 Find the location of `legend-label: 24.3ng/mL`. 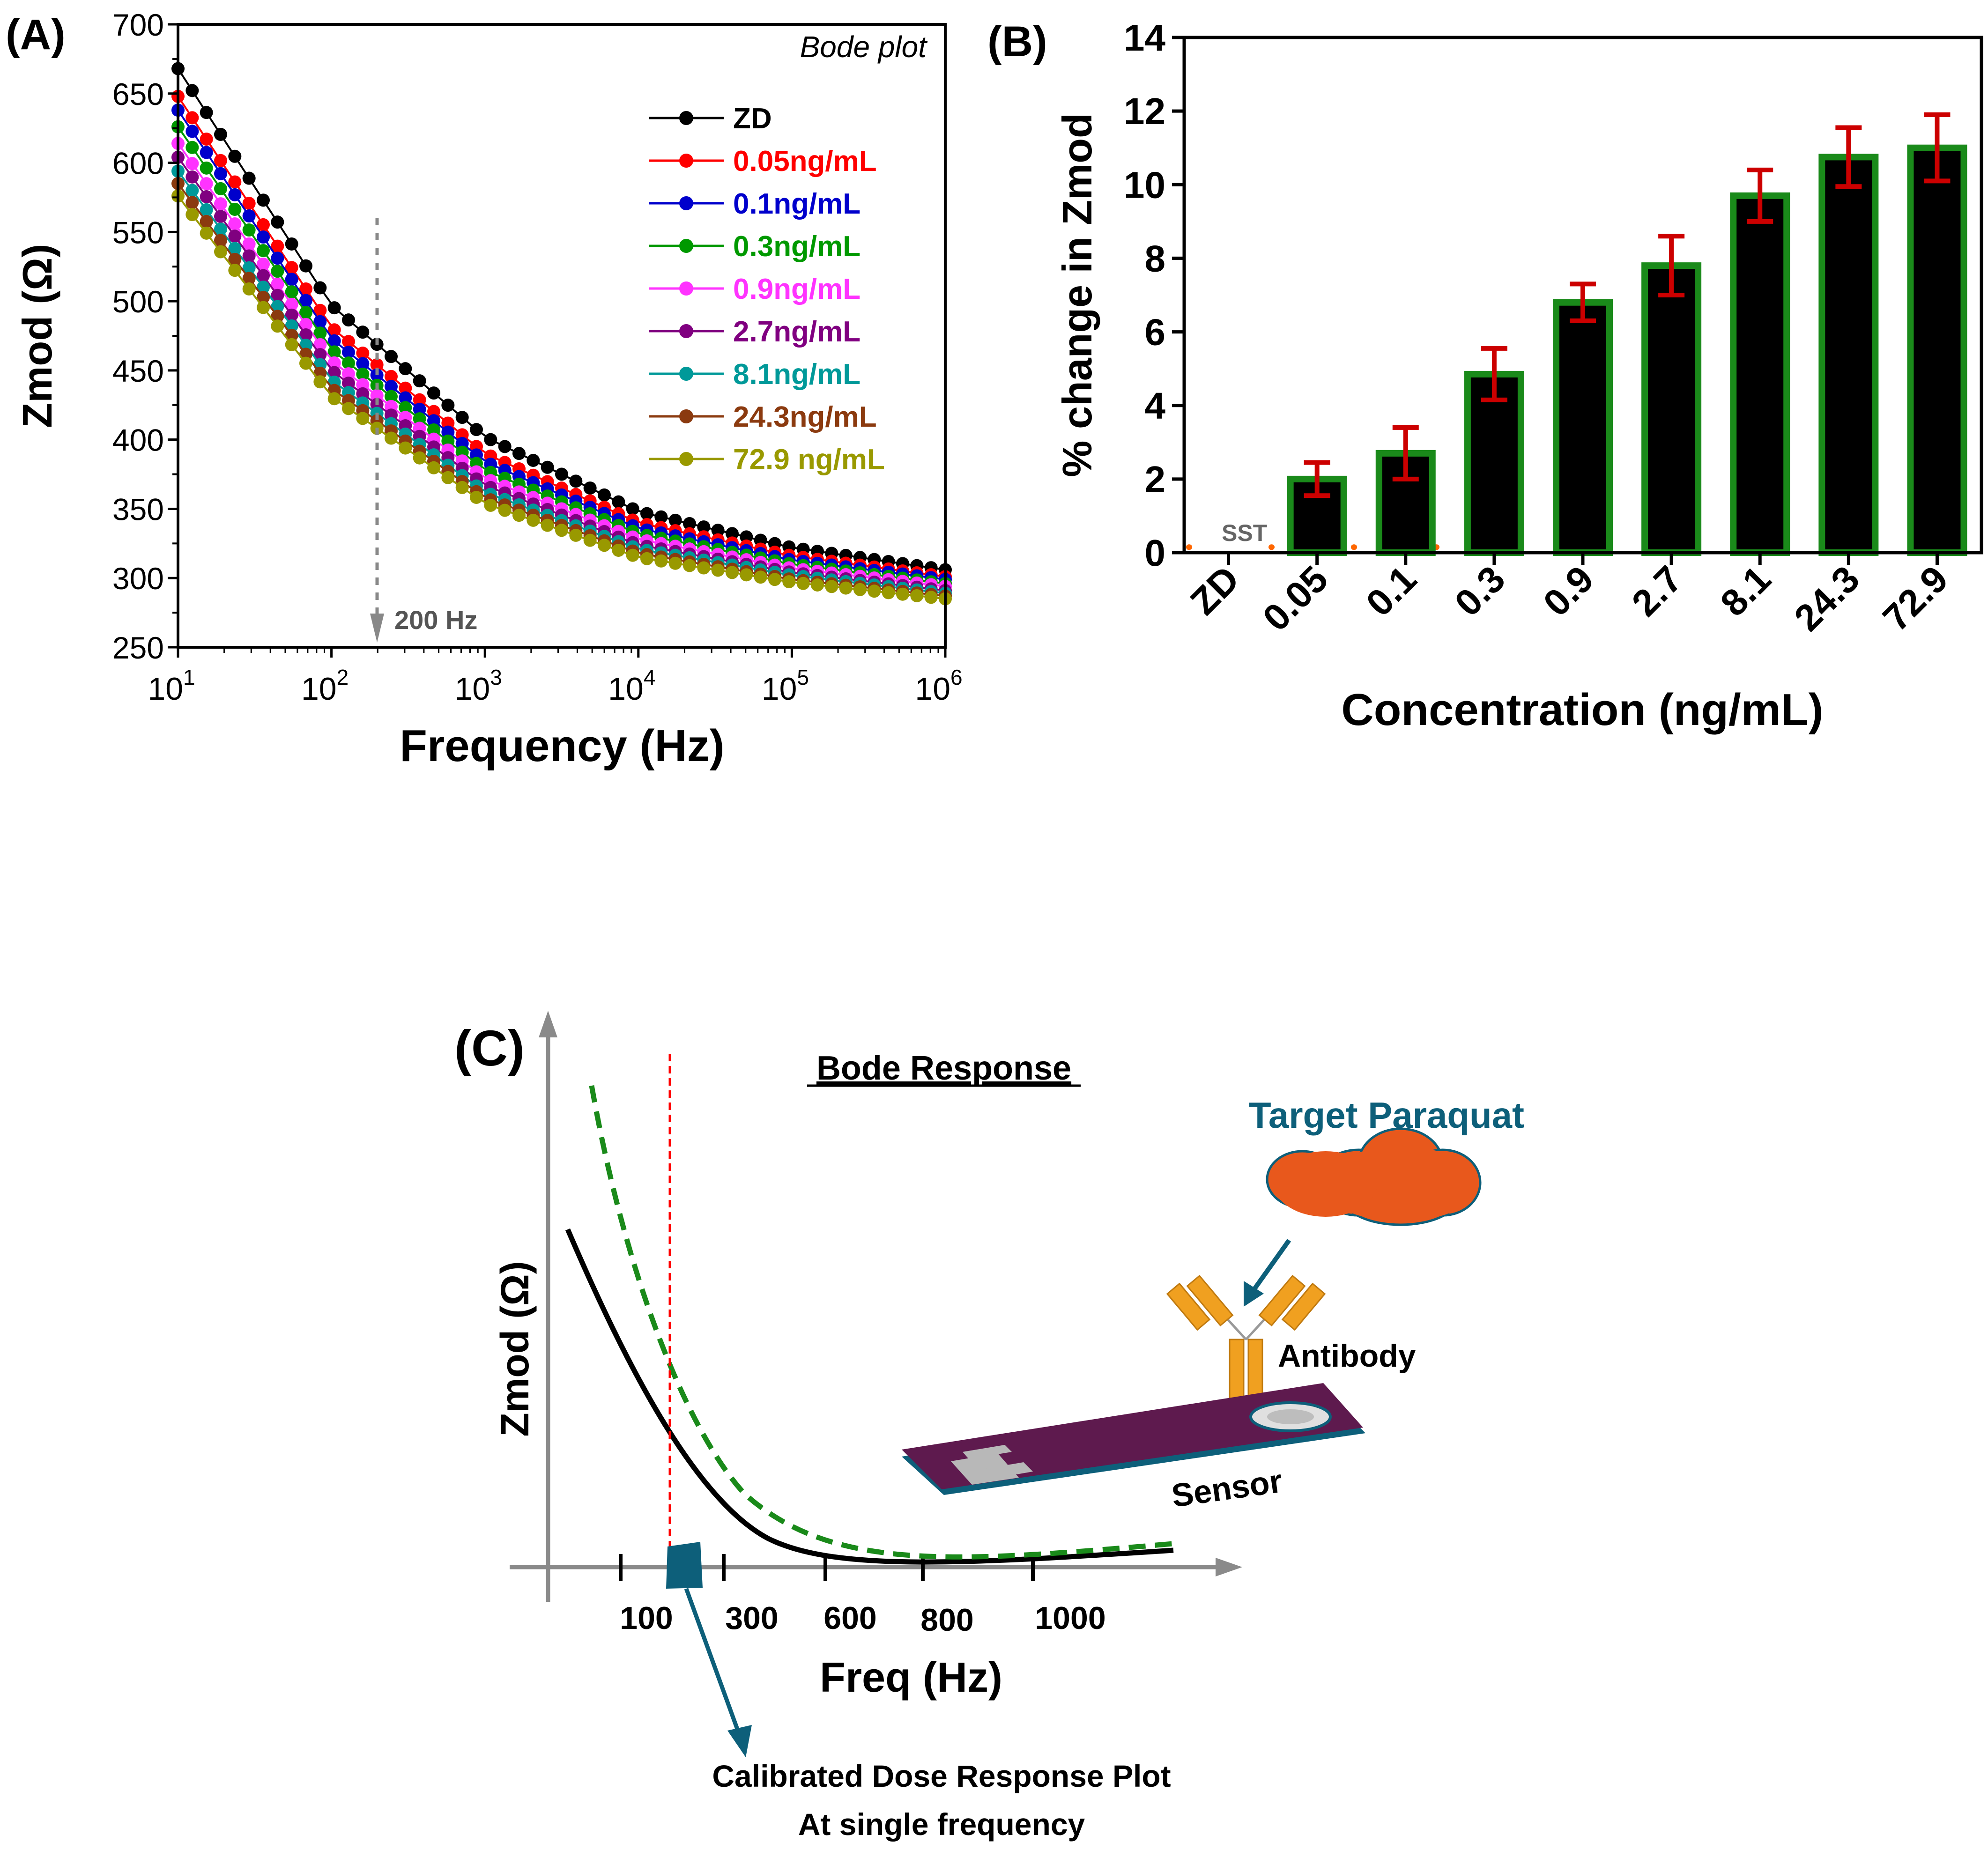

legend-label: 24.3ng/mL is located at coordinates (805, 417).